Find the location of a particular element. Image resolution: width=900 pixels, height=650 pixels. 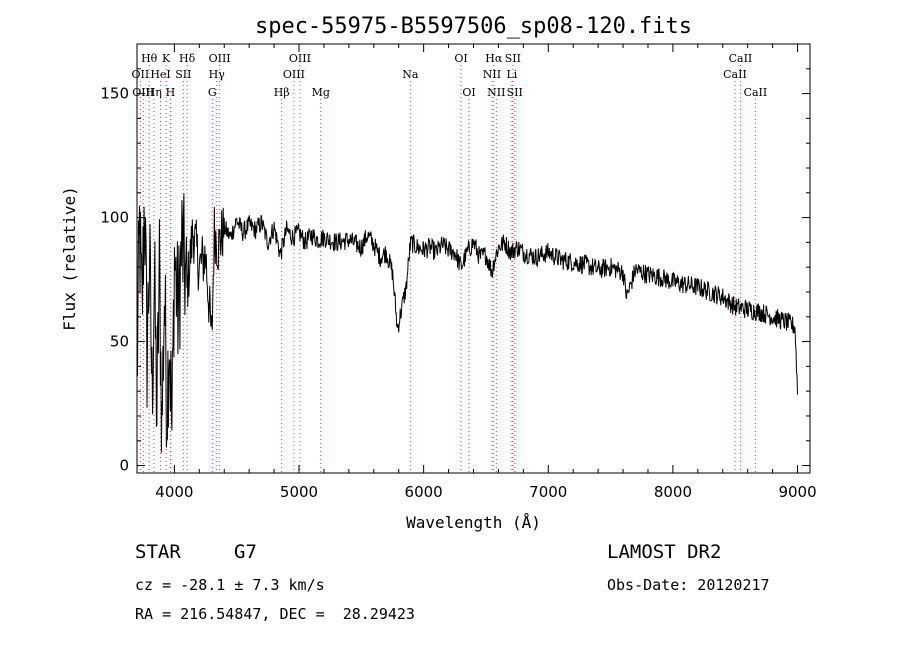

x-tick-label: 8000 is located at coordinates (673, 492).